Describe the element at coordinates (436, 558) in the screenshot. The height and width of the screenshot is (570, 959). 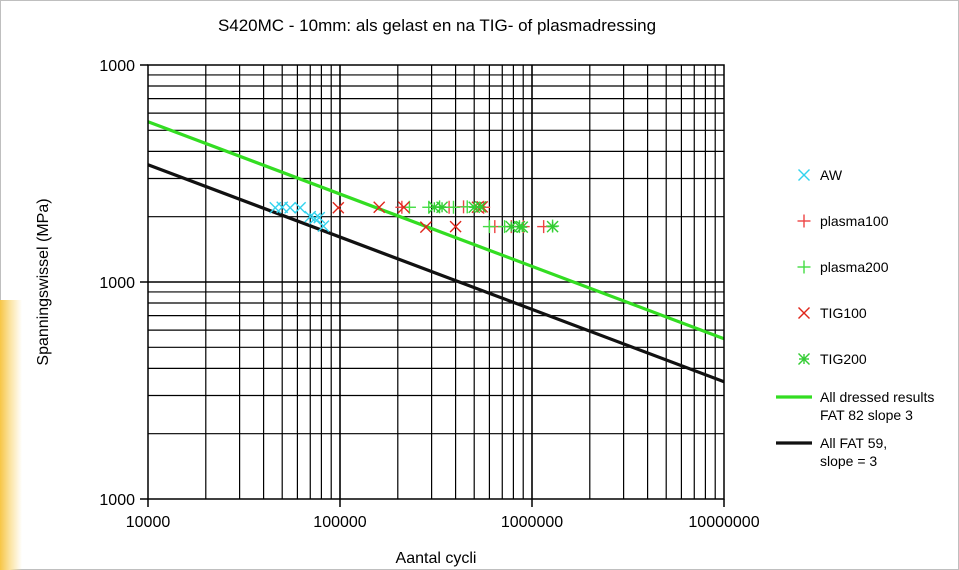
I see `x-axis-label: Aantal cycli` at that location.